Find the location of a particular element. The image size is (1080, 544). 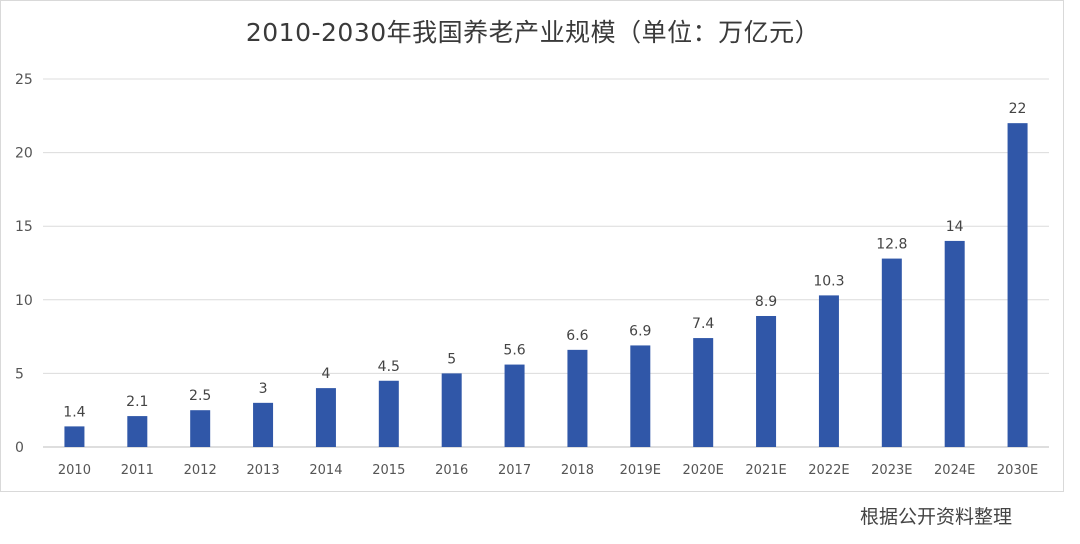

source-note: 根据公开资料整理 is located at coordinates (935, 517).